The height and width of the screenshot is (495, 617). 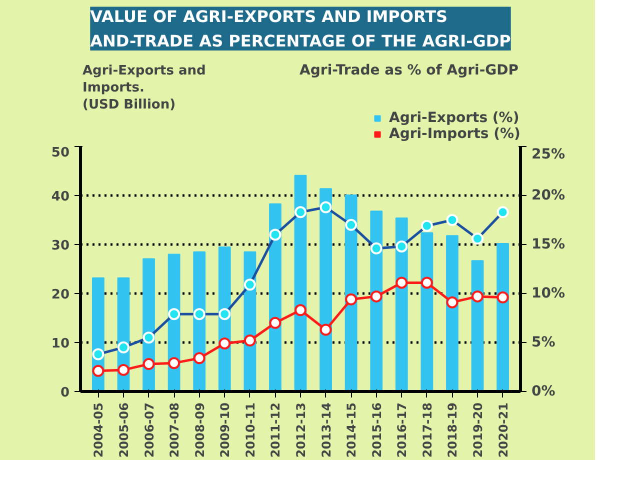 What do you see at coordinates (544, 392) in the screenshot?
I see `y2-tick-label: 0%` at bounding box center [544, 392].